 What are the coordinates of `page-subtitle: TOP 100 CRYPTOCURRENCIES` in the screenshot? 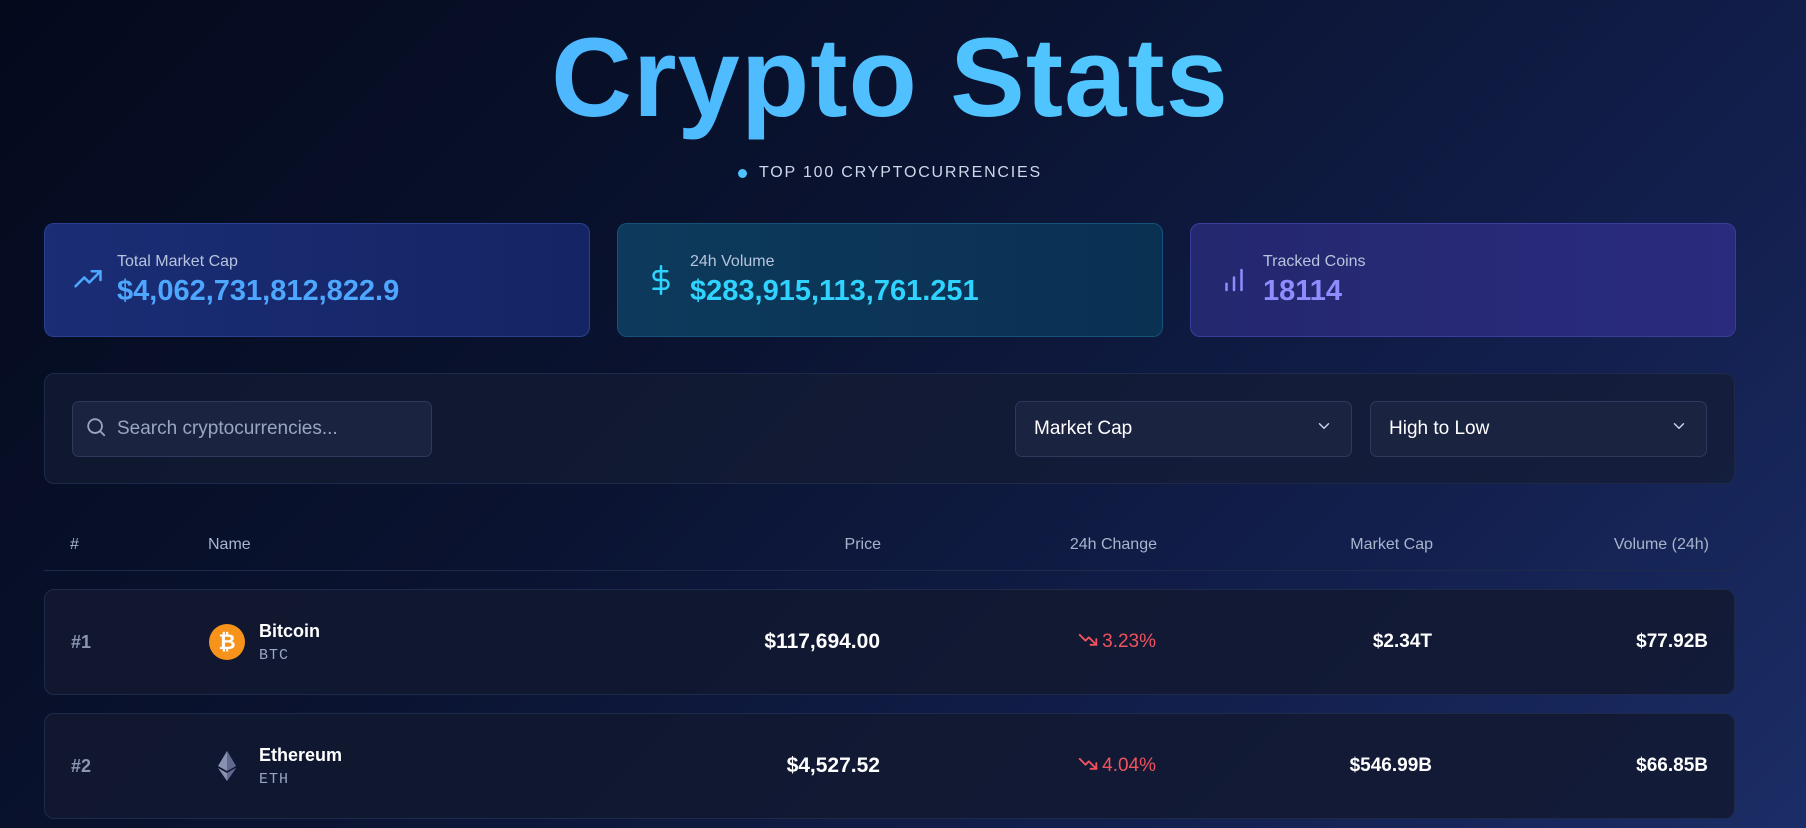 It's located at (890, 173).